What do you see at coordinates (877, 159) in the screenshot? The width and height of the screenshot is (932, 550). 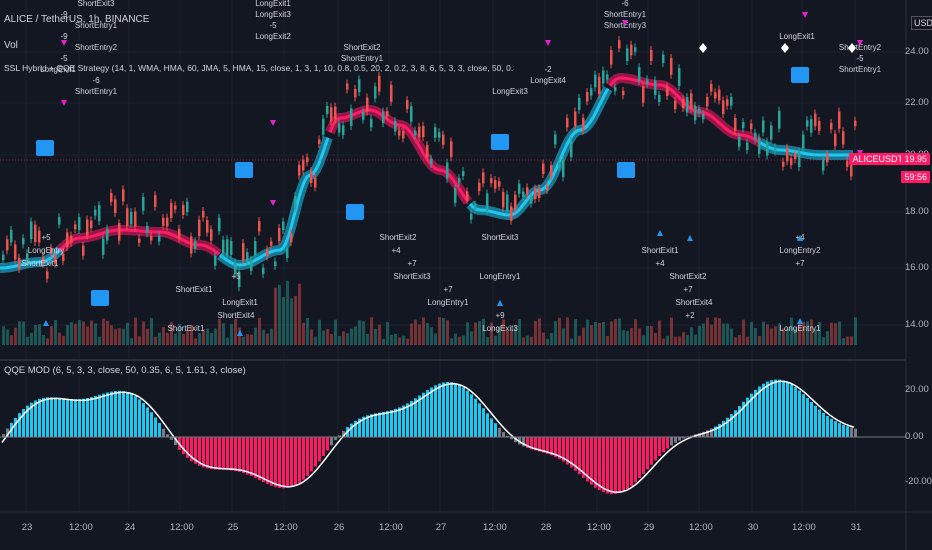 I see `last-price-symbol-tag: ALICEUSDT` at bounding box center [877, 159].